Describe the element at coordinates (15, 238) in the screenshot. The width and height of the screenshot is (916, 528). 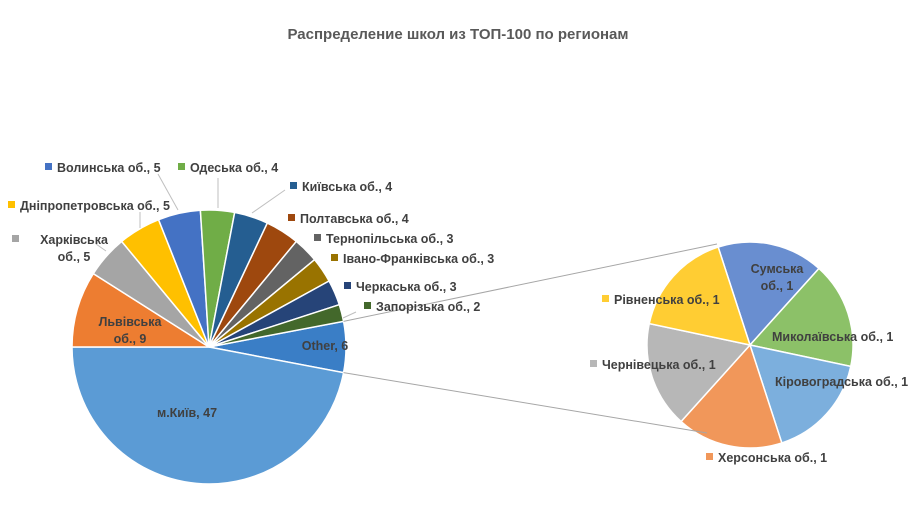
I see `legend-key-харківська-об-` at that location.